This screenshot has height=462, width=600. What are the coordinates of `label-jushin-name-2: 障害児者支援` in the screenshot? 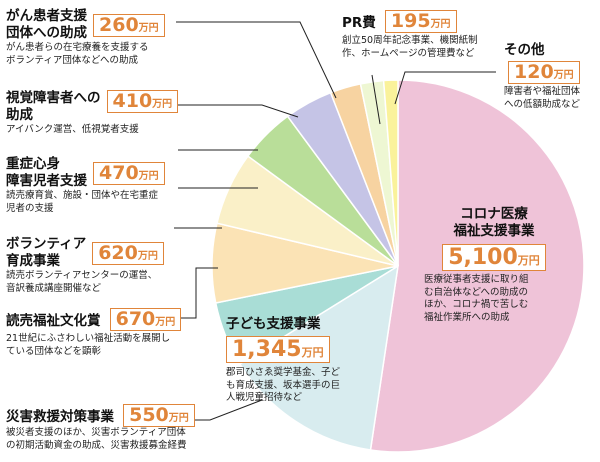 It's located at (46, 181).